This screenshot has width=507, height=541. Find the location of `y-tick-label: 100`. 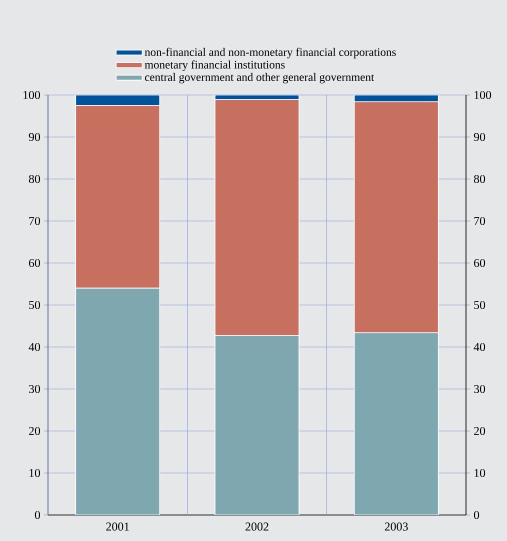

y-tick-label: 100 is located at coordinates (32, 95).